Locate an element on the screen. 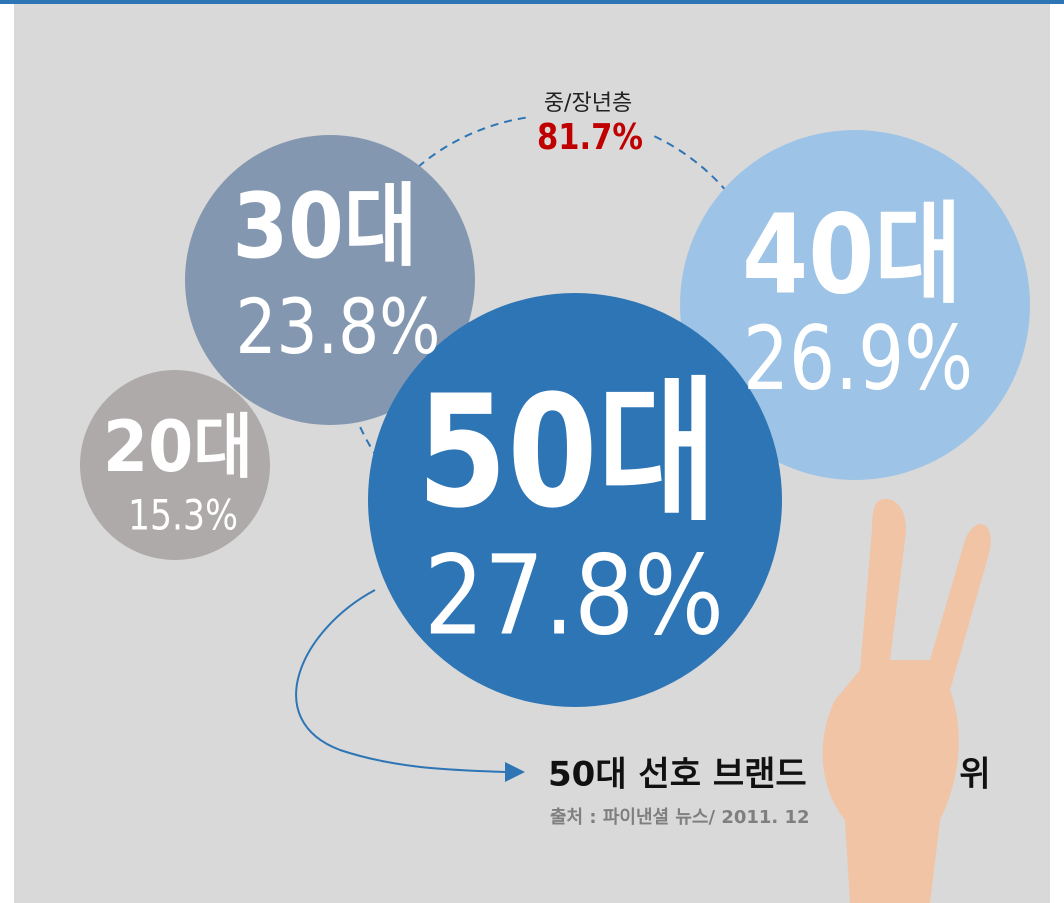 The width and height of the screenshot is (1064, 903). caption-suffix: 위 is located at coordinates (974, 775).